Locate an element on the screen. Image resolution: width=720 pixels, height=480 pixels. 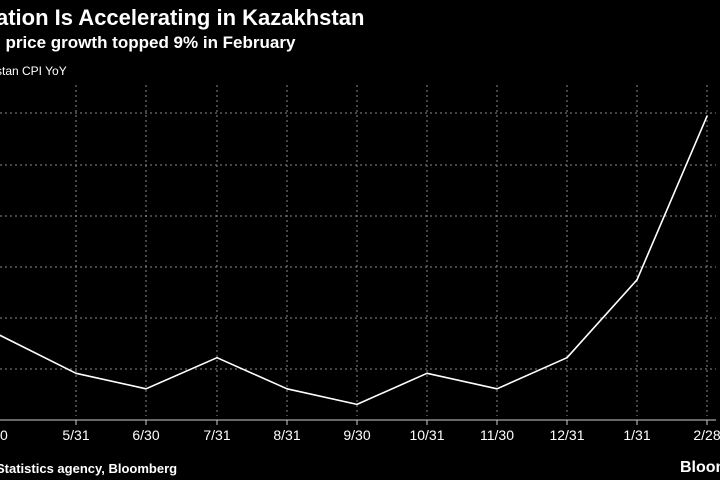
x-tick-label: 10/31 is located at coordinates (426, 435).